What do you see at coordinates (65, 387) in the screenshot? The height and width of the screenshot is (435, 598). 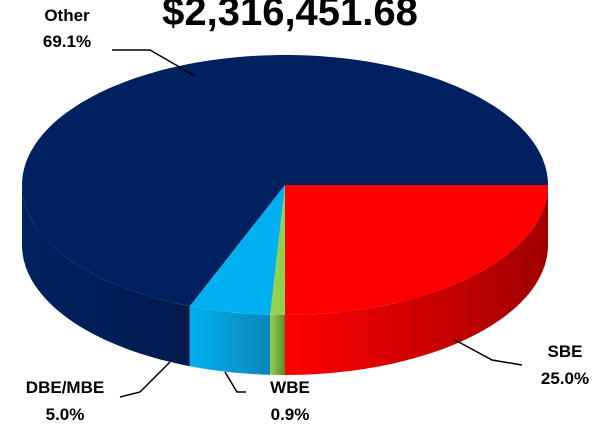 I see `slice-label: DBE/MBE` at bounding box center [65, 387].